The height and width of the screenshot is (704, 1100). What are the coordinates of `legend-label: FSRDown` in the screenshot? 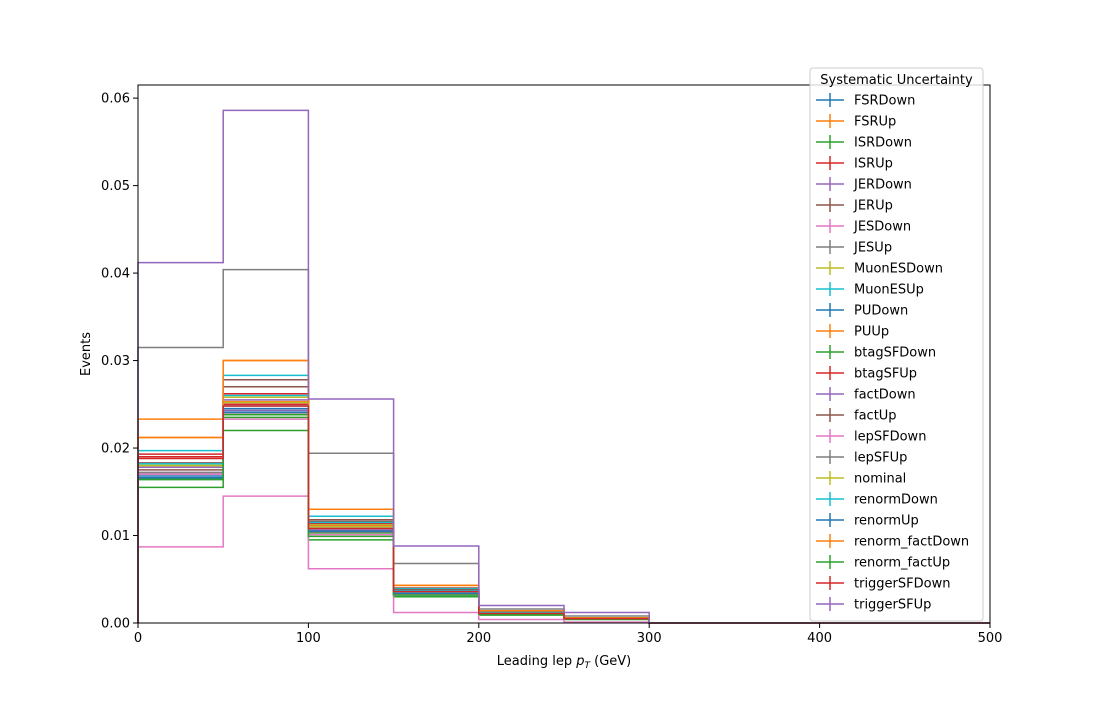 It's located at (884, 101).